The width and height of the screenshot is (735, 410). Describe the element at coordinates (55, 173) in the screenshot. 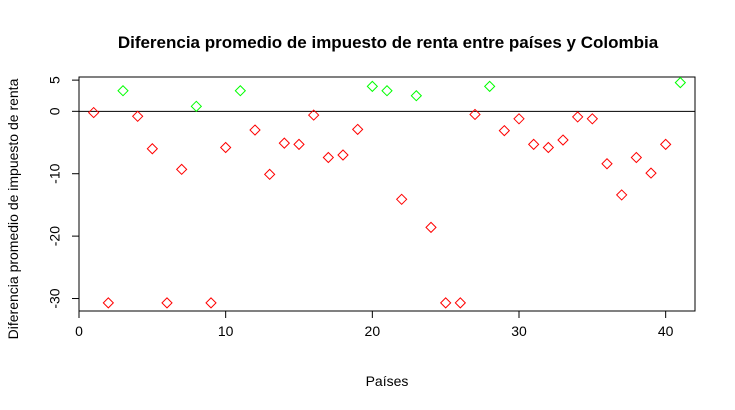

I see `y-tick-label: -10` at that location.